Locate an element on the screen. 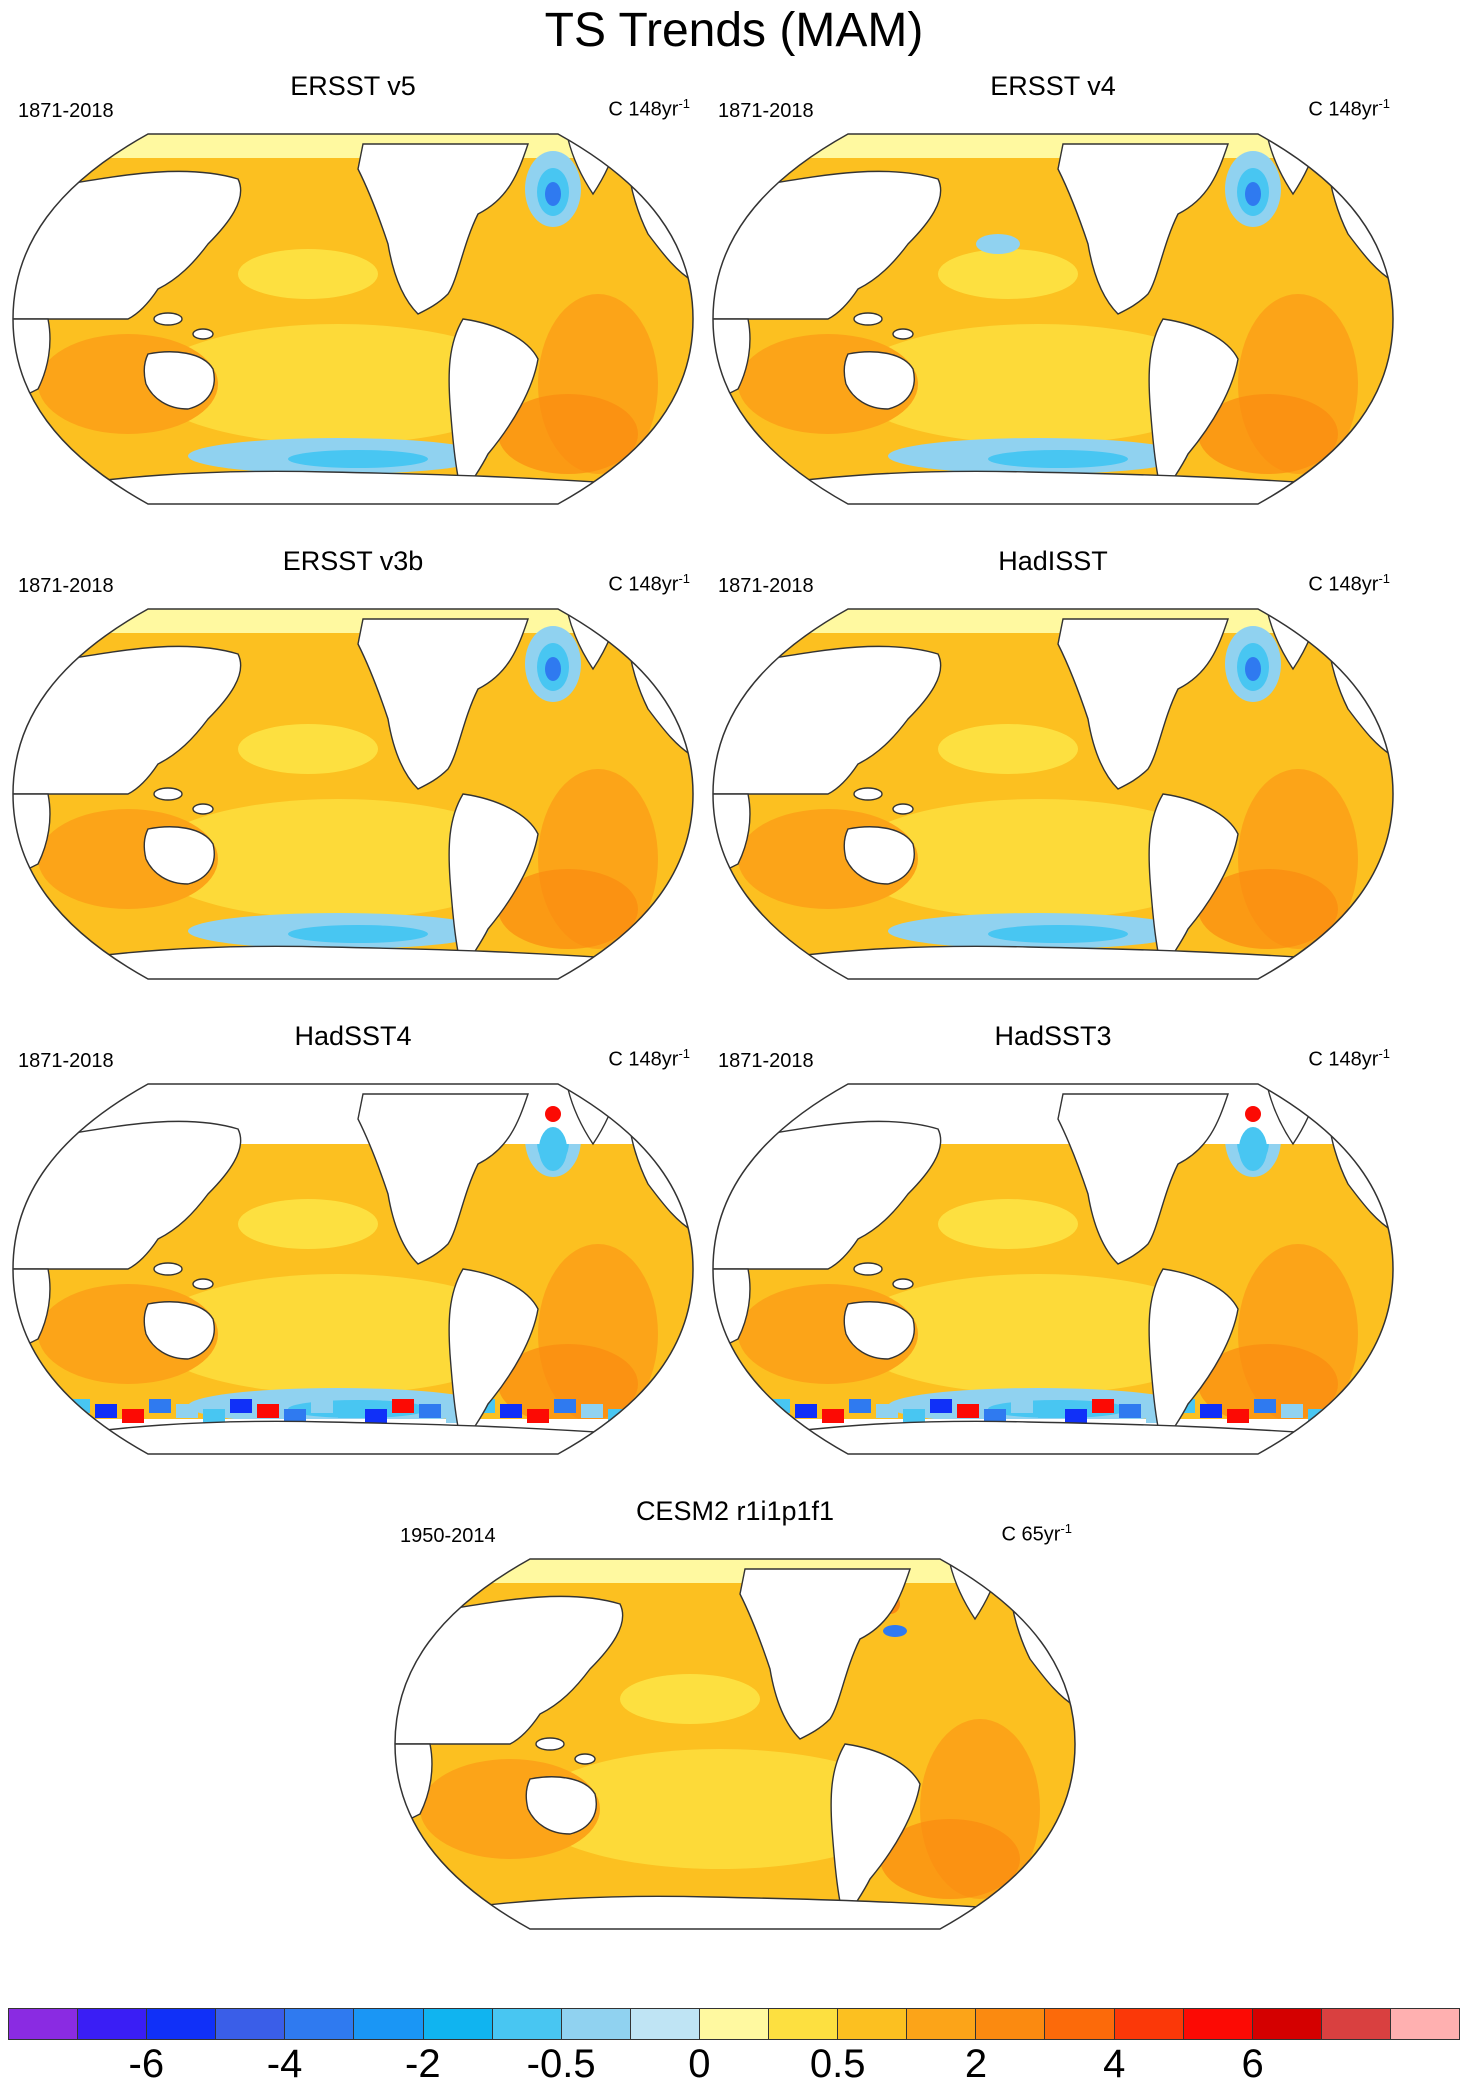  panel-title: ERSST v3b is located at coordinates (353, 561).